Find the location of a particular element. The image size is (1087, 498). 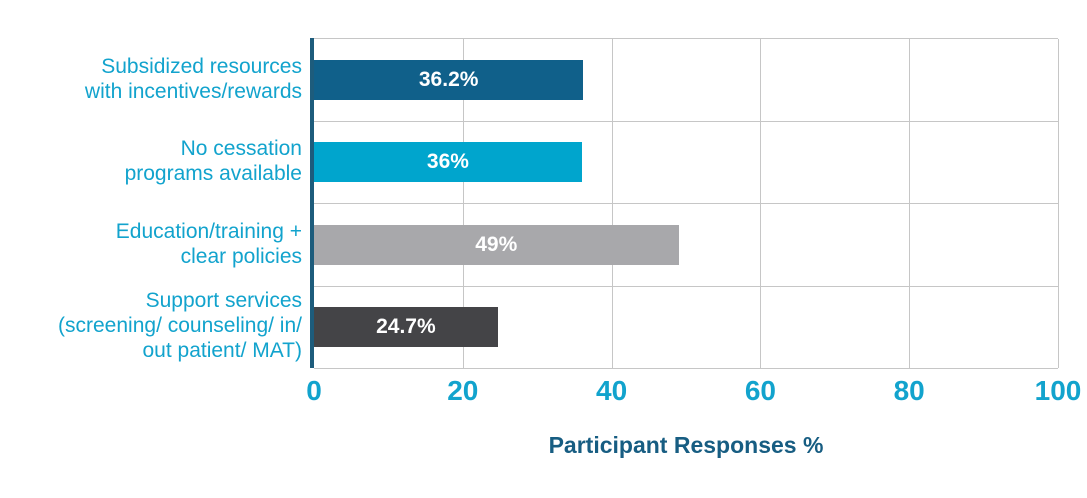

bar-subsidized-resources: 36.2% is located at coordinates (449, 79).